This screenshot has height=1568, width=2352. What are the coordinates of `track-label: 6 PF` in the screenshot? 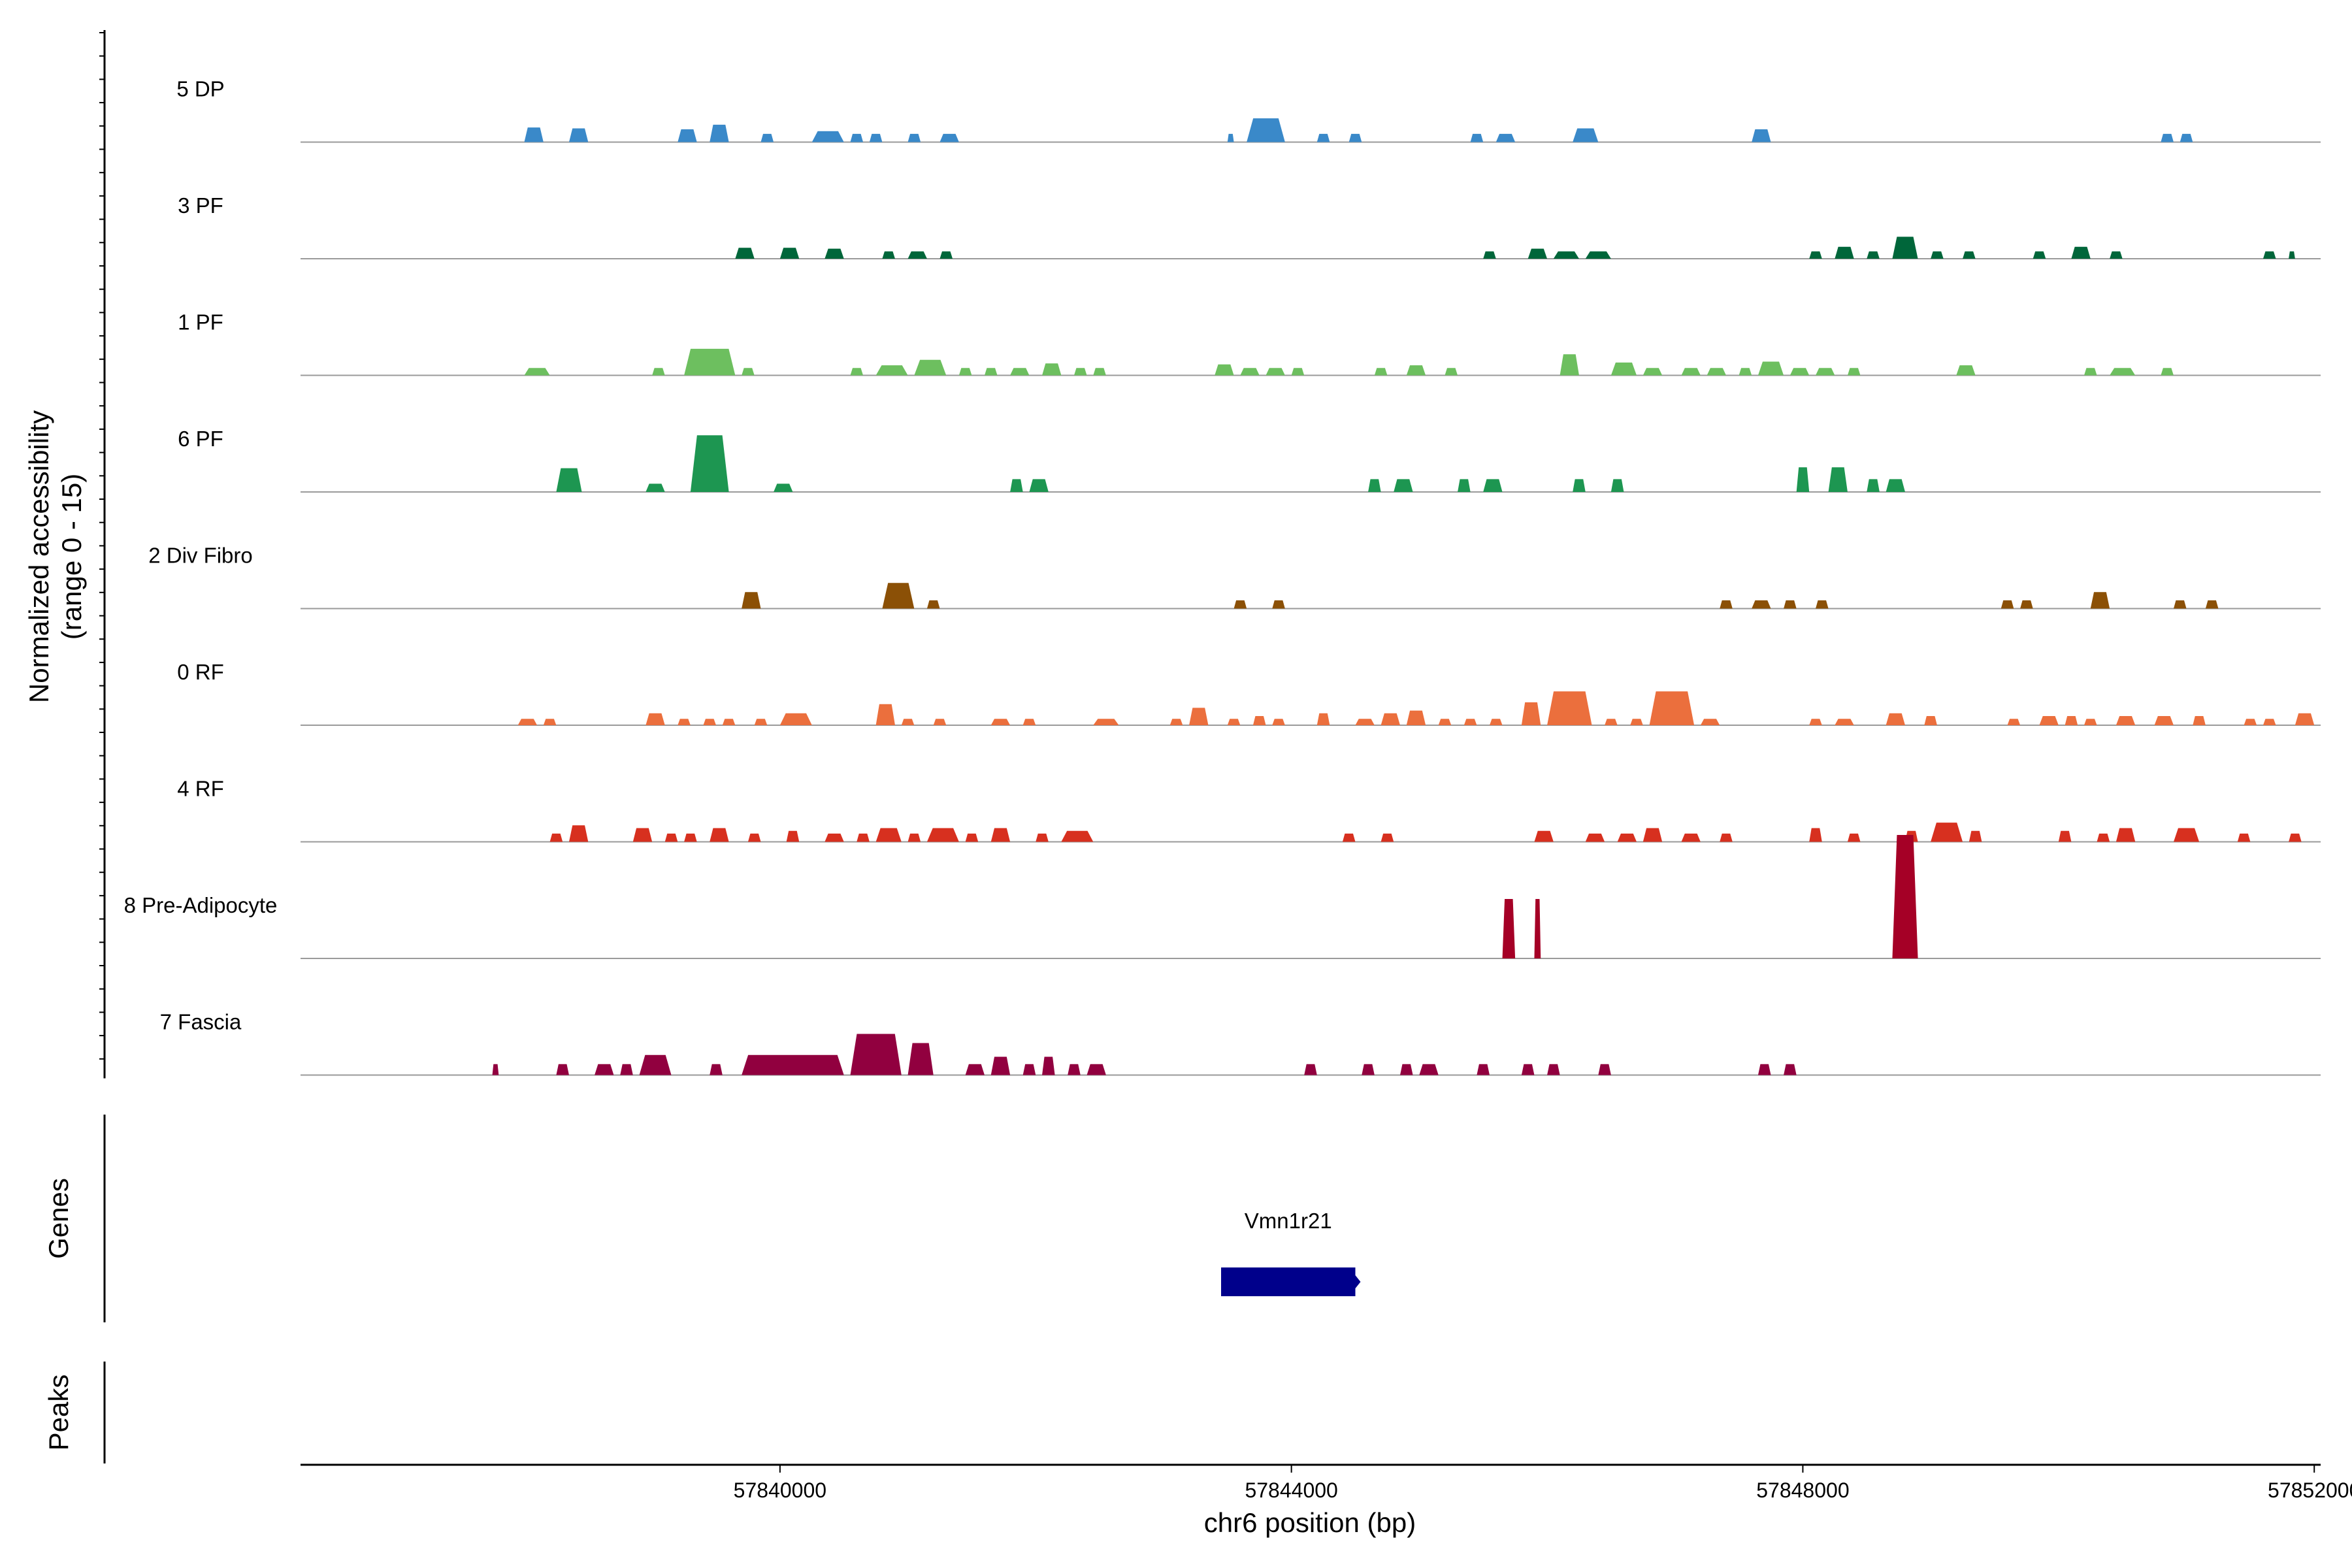 It's located at (200, 439).